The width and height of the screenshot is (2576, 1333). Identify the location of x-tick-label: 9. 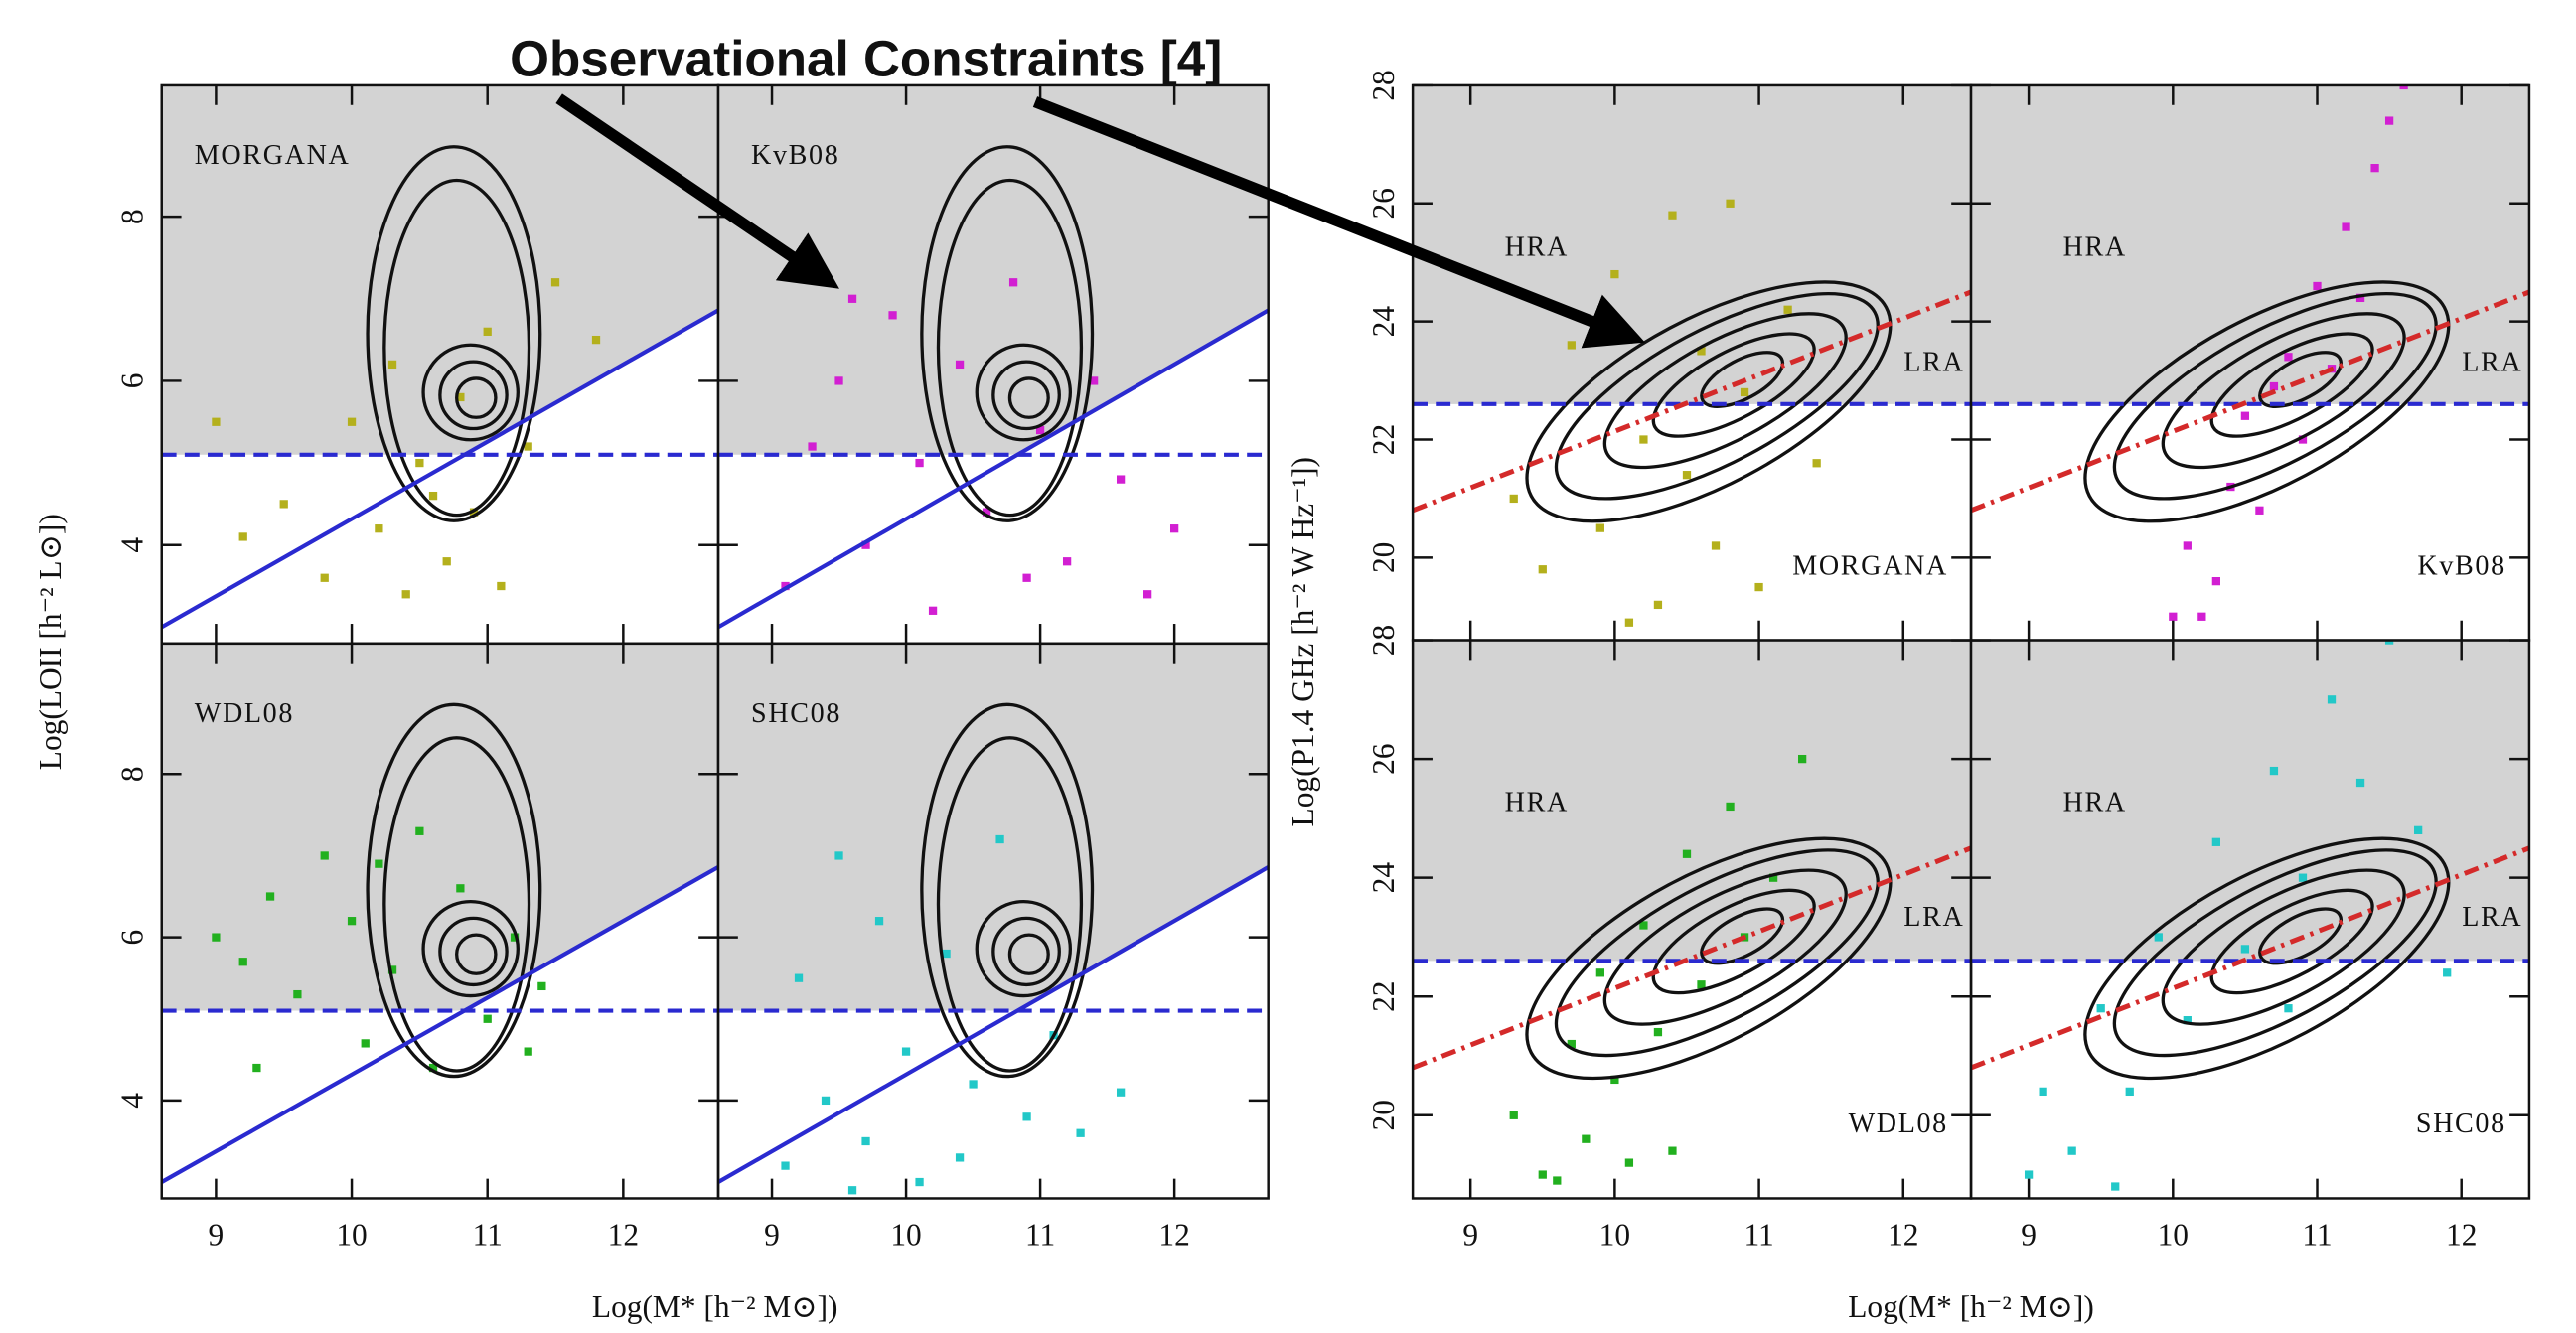
(772, 1234).